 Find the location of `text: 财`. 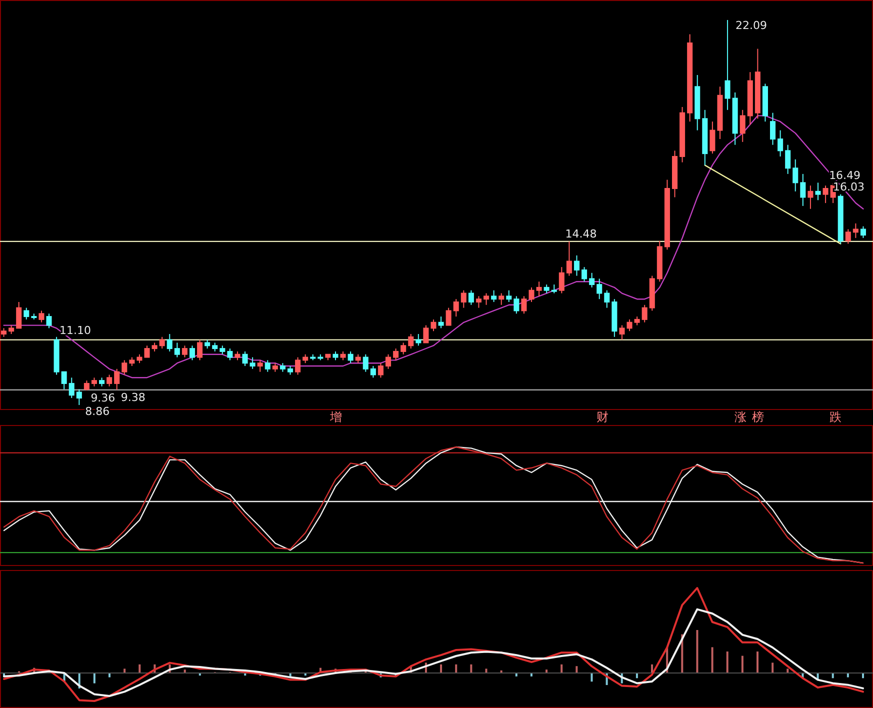

text: 财 is located at coordinates (602, 417).